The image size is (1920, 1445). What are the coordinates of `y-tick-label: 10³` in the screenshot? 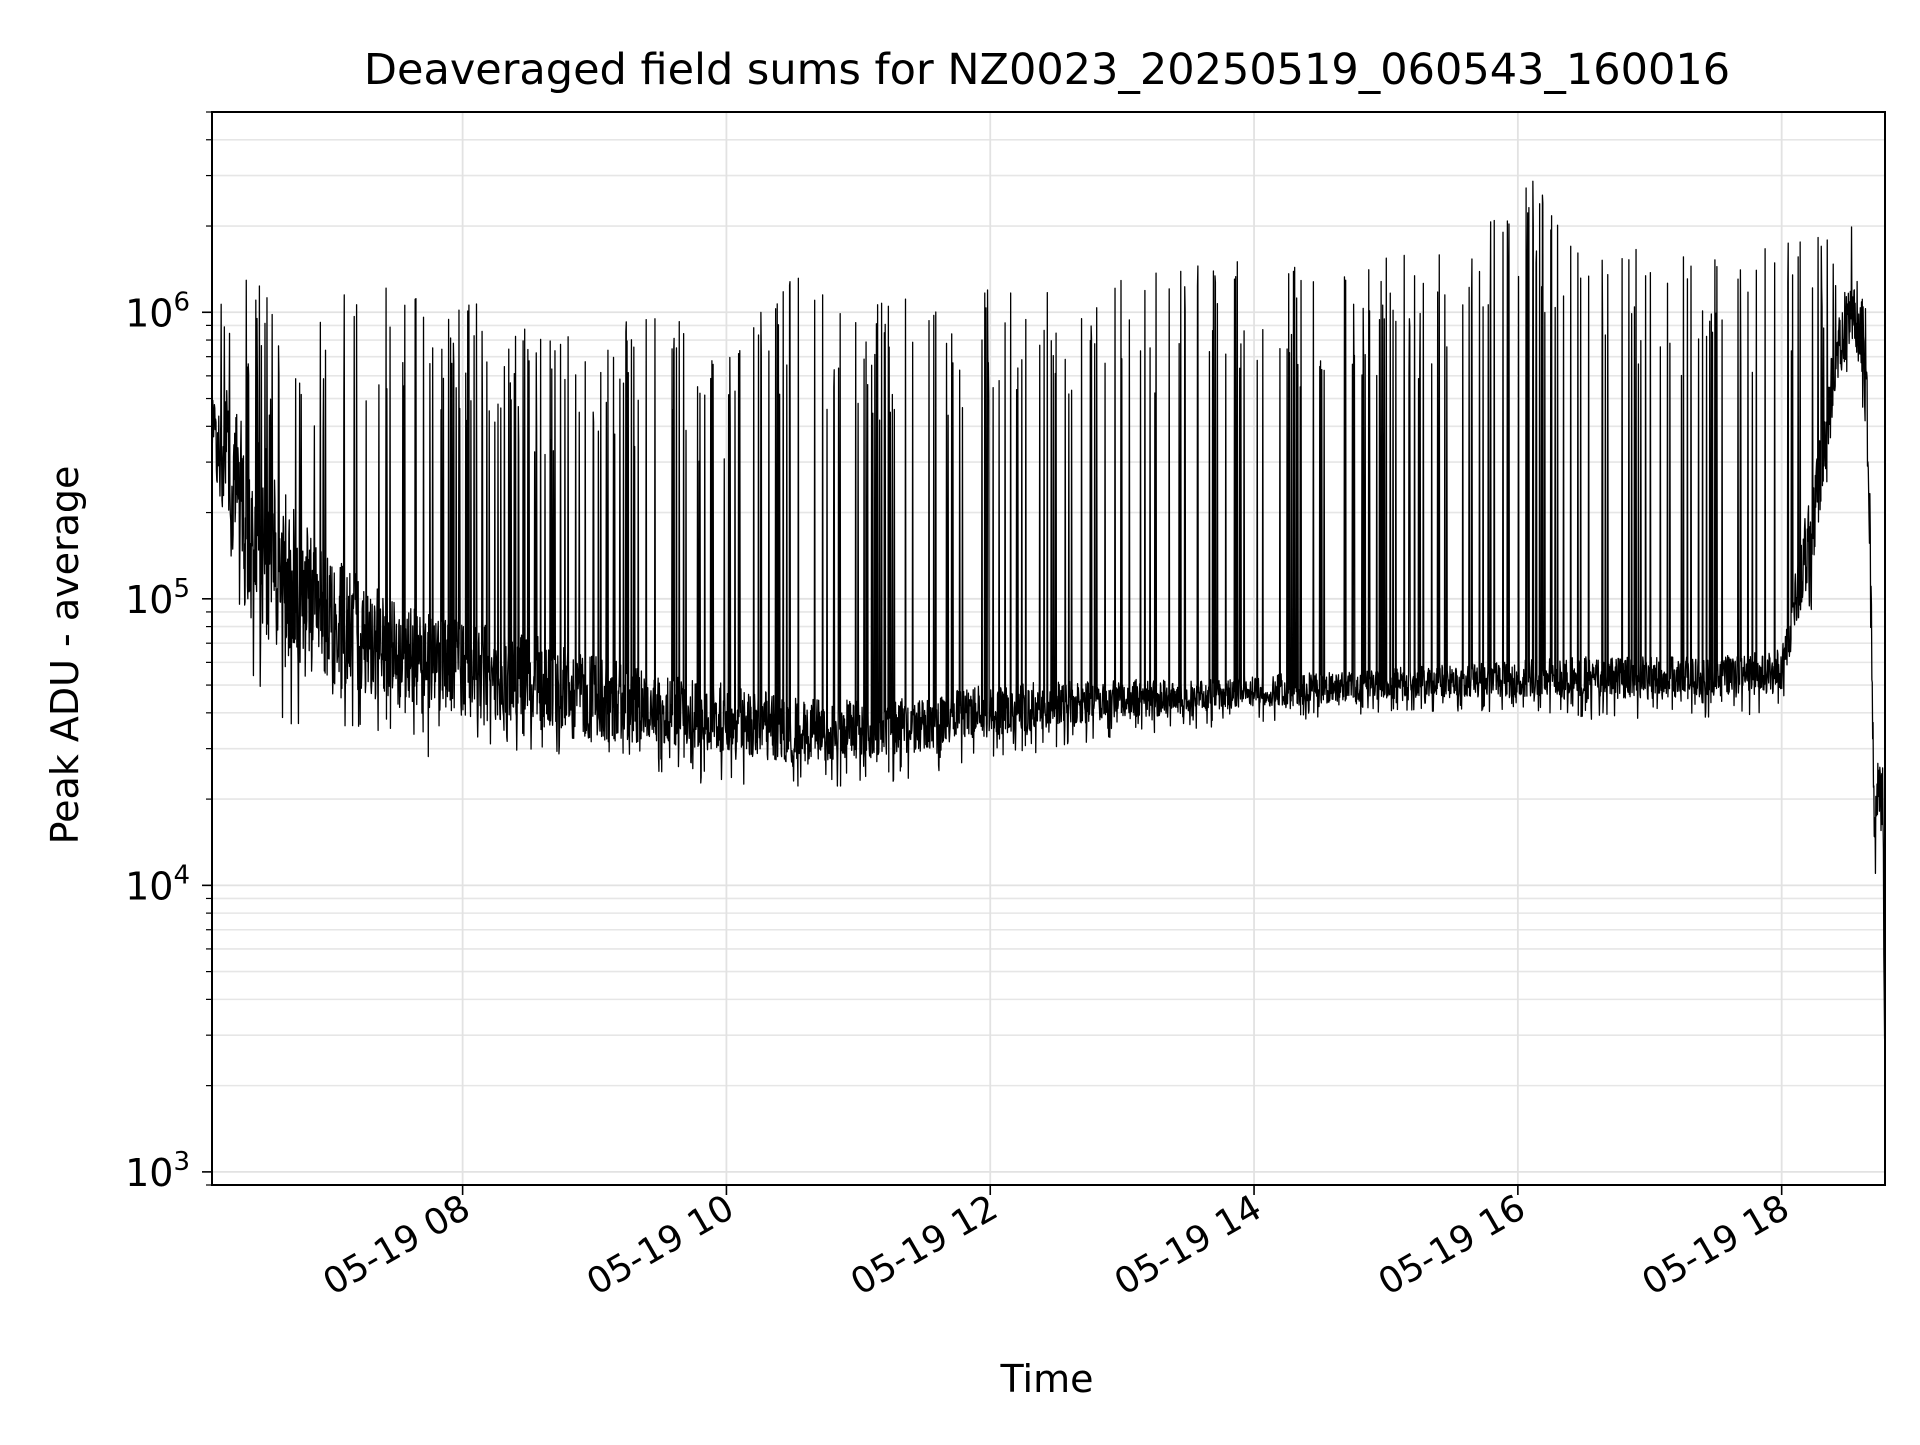 It's located at (157, 1171).